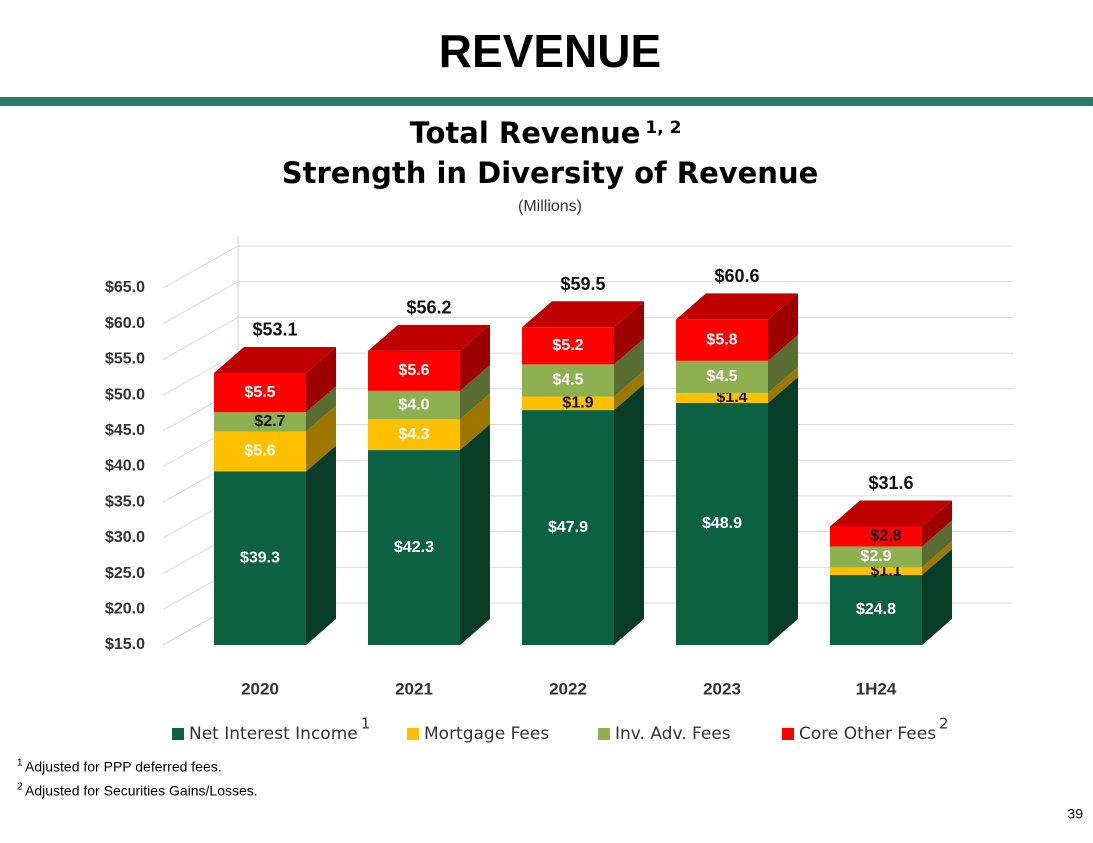 This screenshot has width=1093, height=843. What do you see at coordinates (1075, 814) in the screenshot?
I see `page-number: 39` at bounding box center [1075, 814].